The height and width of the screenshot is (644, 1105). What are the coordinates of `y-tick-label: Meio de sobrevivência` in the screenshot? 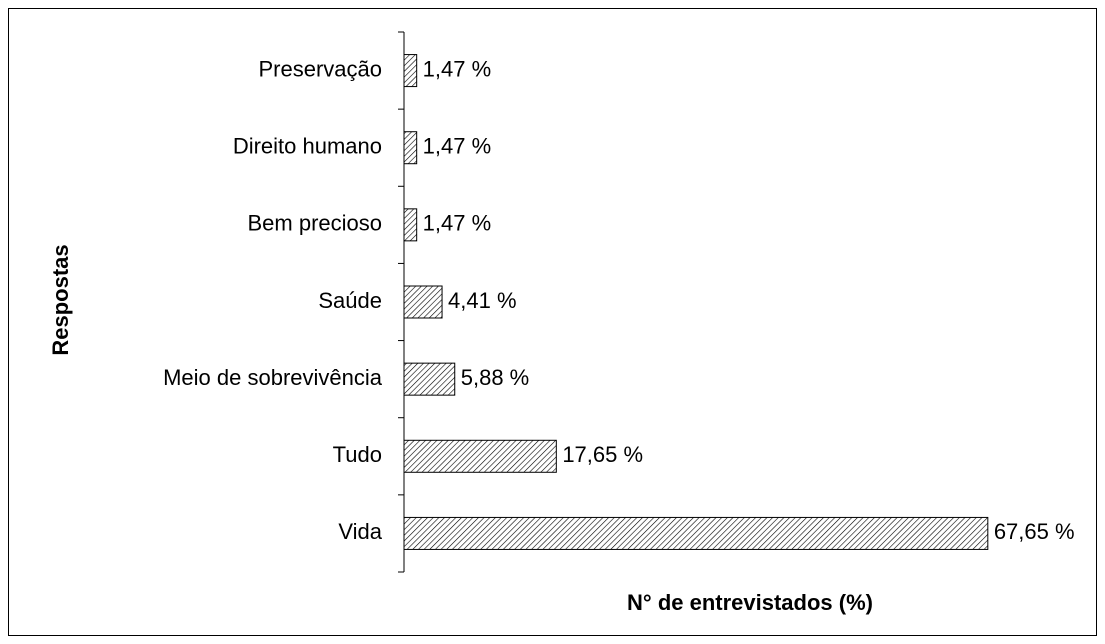 It's located at (273, 377).